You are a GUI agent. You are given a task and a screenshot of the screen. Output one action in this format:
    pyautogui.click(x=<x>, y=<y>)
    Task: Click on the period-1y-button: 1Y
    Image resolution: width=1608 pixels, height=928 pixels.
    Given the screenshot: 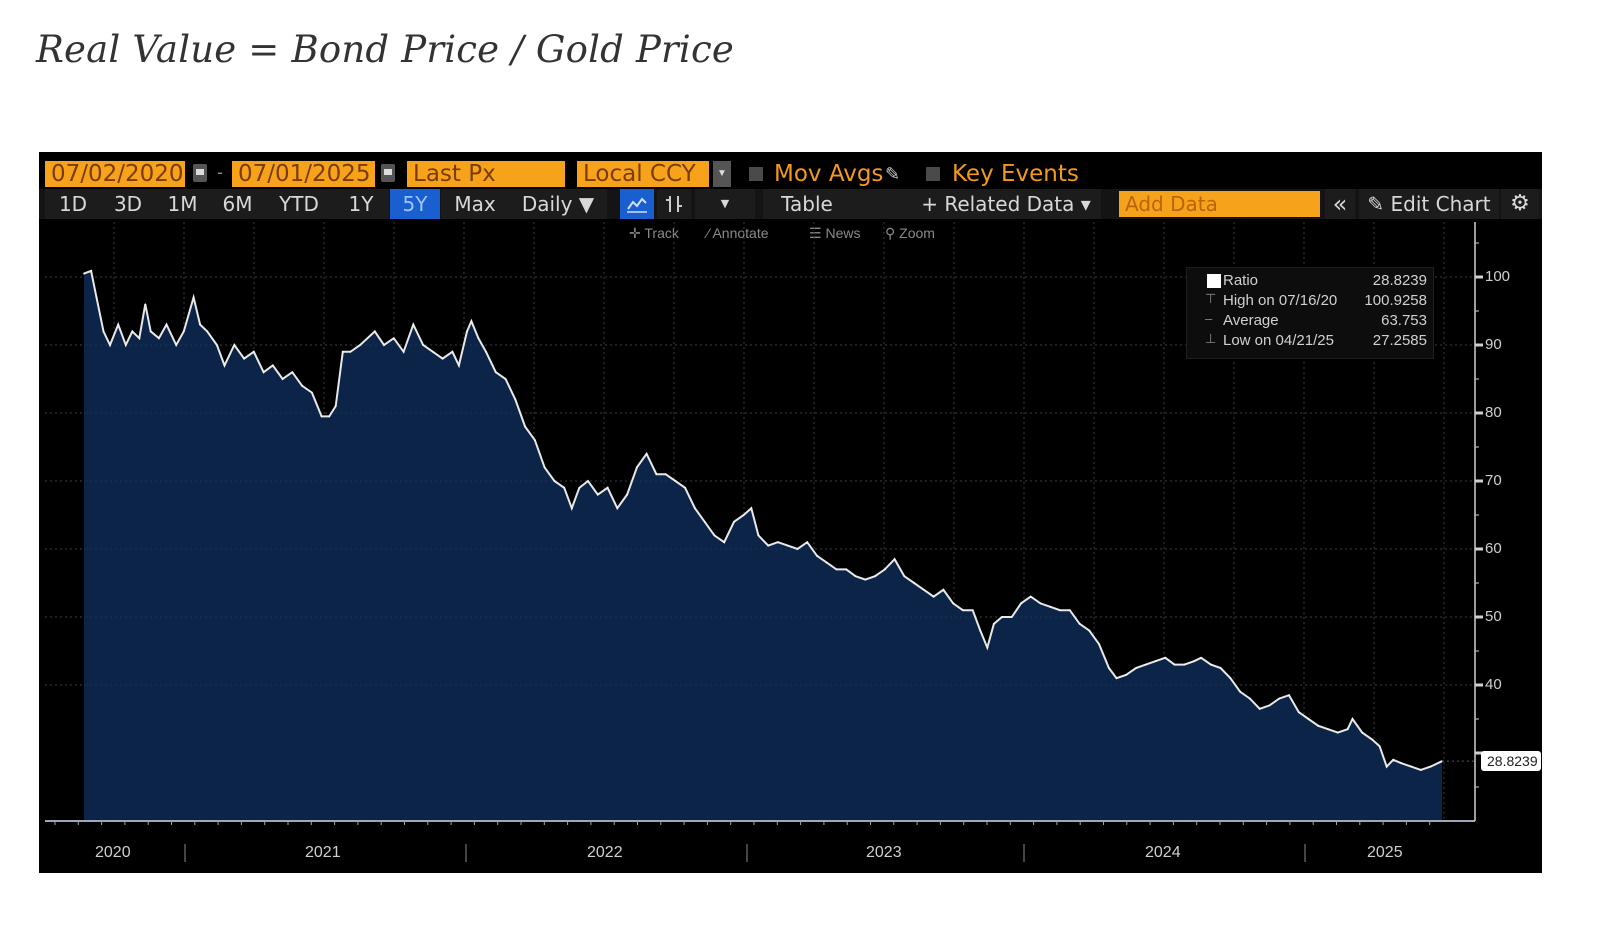 What is the action you would take?
    pyautogui.click(x=361, y=204)
    